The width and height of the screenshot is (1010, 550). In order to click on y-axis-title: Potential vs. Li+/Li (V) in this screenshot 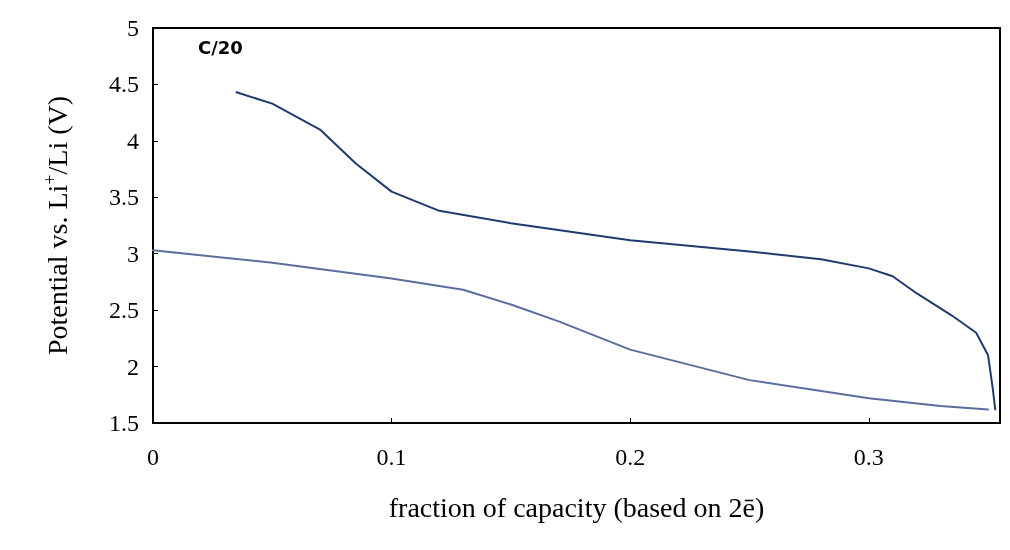, I will do `click(56, 225)`.